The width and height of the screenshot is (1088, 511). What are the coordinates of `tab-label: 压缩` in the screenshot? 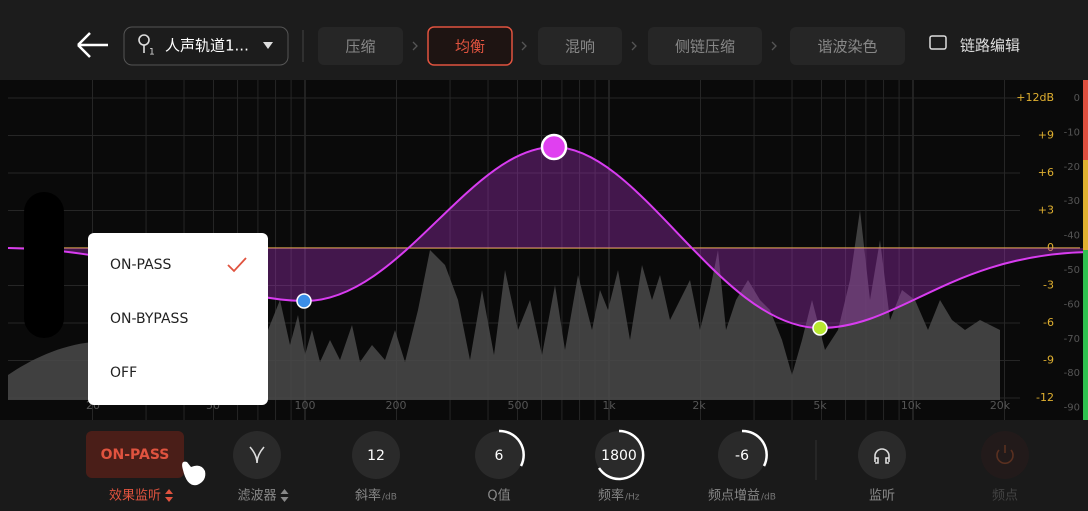 It's located at (360, 47).